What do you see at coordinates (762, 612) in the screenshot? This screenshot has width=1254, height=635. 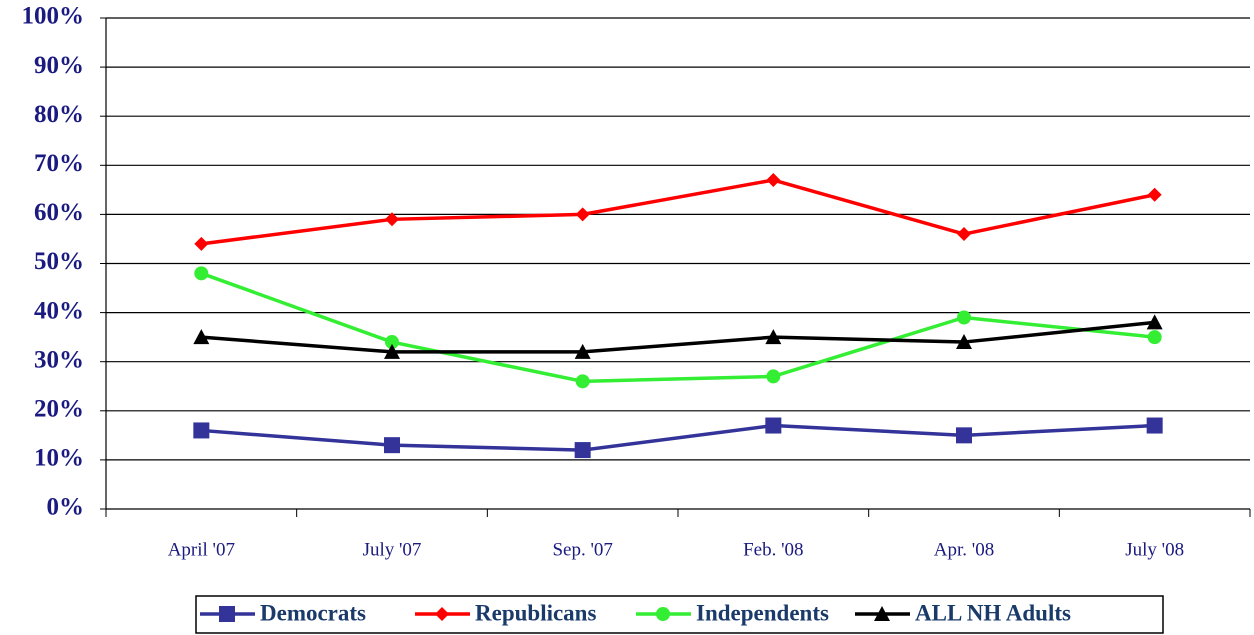 I see `legend-label: Independents` at bounding box center [762, 612].